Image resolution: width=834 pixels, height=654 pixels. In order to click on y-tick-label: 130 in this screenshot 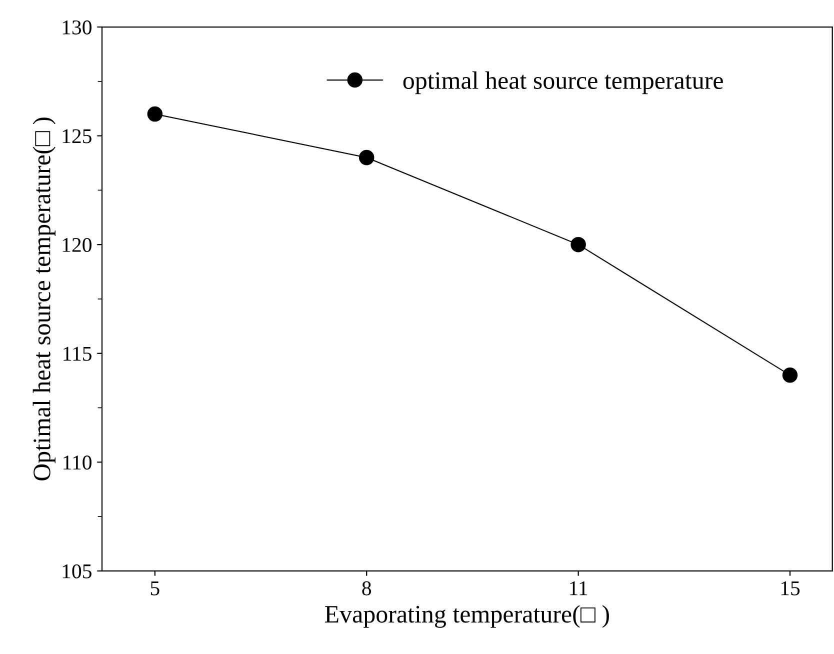, I will do `click(77, 27)`.